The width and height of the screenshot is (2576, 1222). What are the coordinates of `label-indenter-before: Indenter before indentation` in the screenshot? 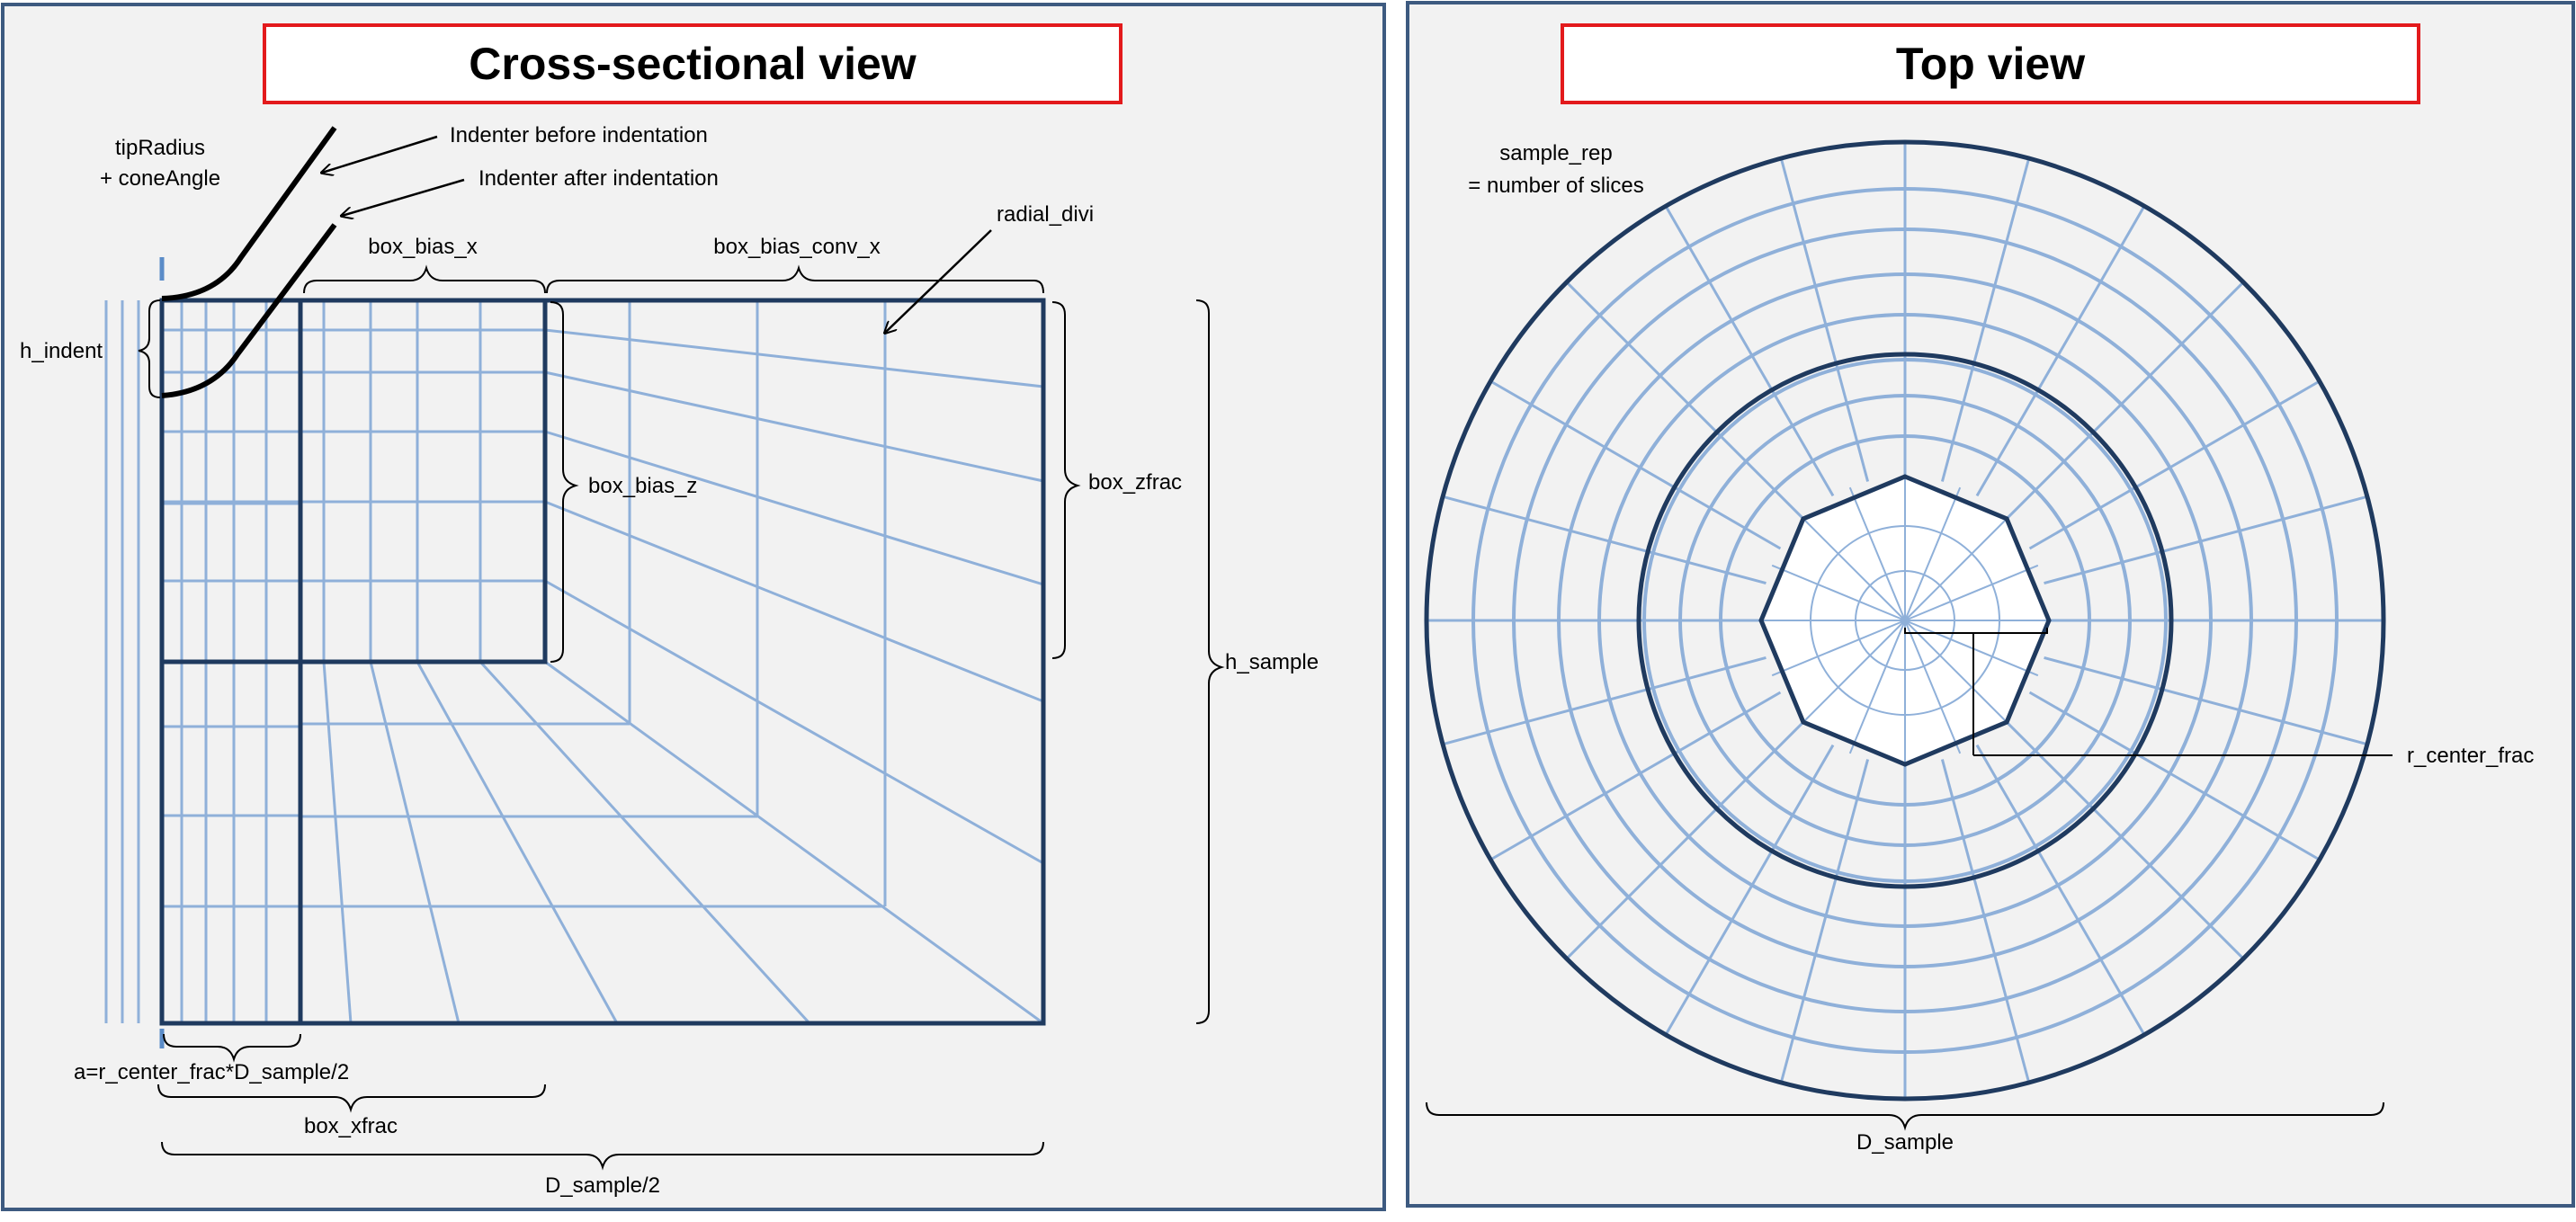 It's located at (579, 135).